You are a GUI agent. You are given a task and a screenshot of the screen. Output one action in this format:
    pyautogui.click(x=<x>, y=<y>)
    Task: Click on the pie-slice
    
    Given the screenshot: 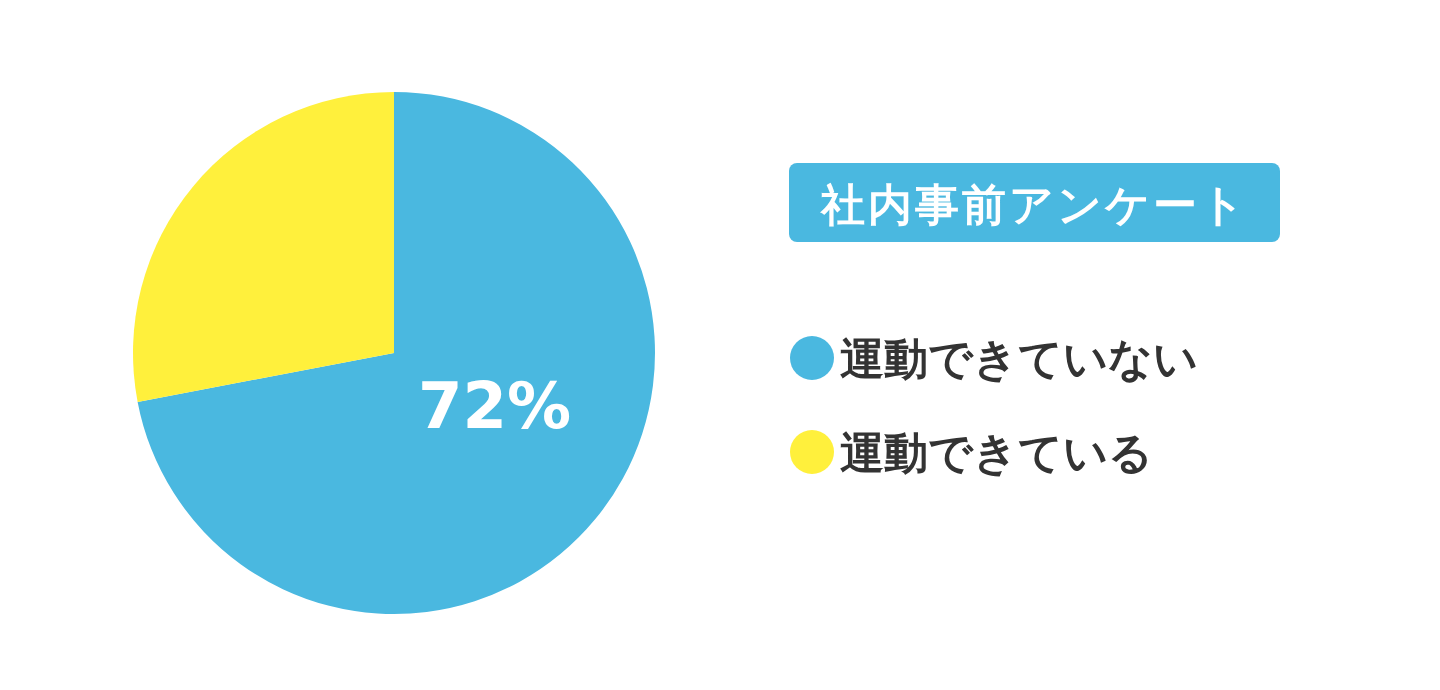 What is the action you would take?
    pyautogui.click(x=263, y=247)
    